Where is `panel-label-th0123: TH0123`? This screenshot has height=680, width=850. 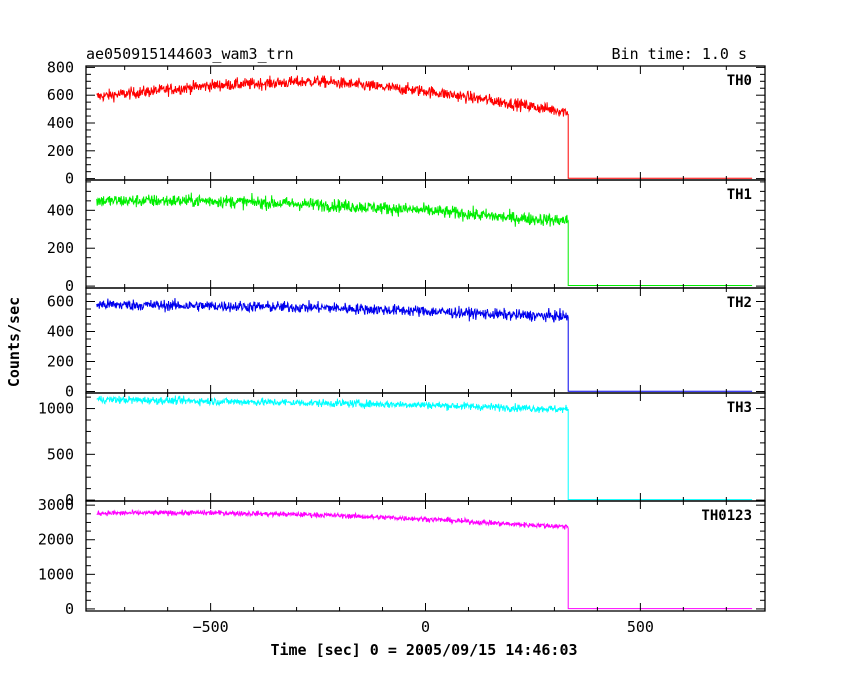 panel-label-th0123: TH0123 is located at coordinates (726, 516).